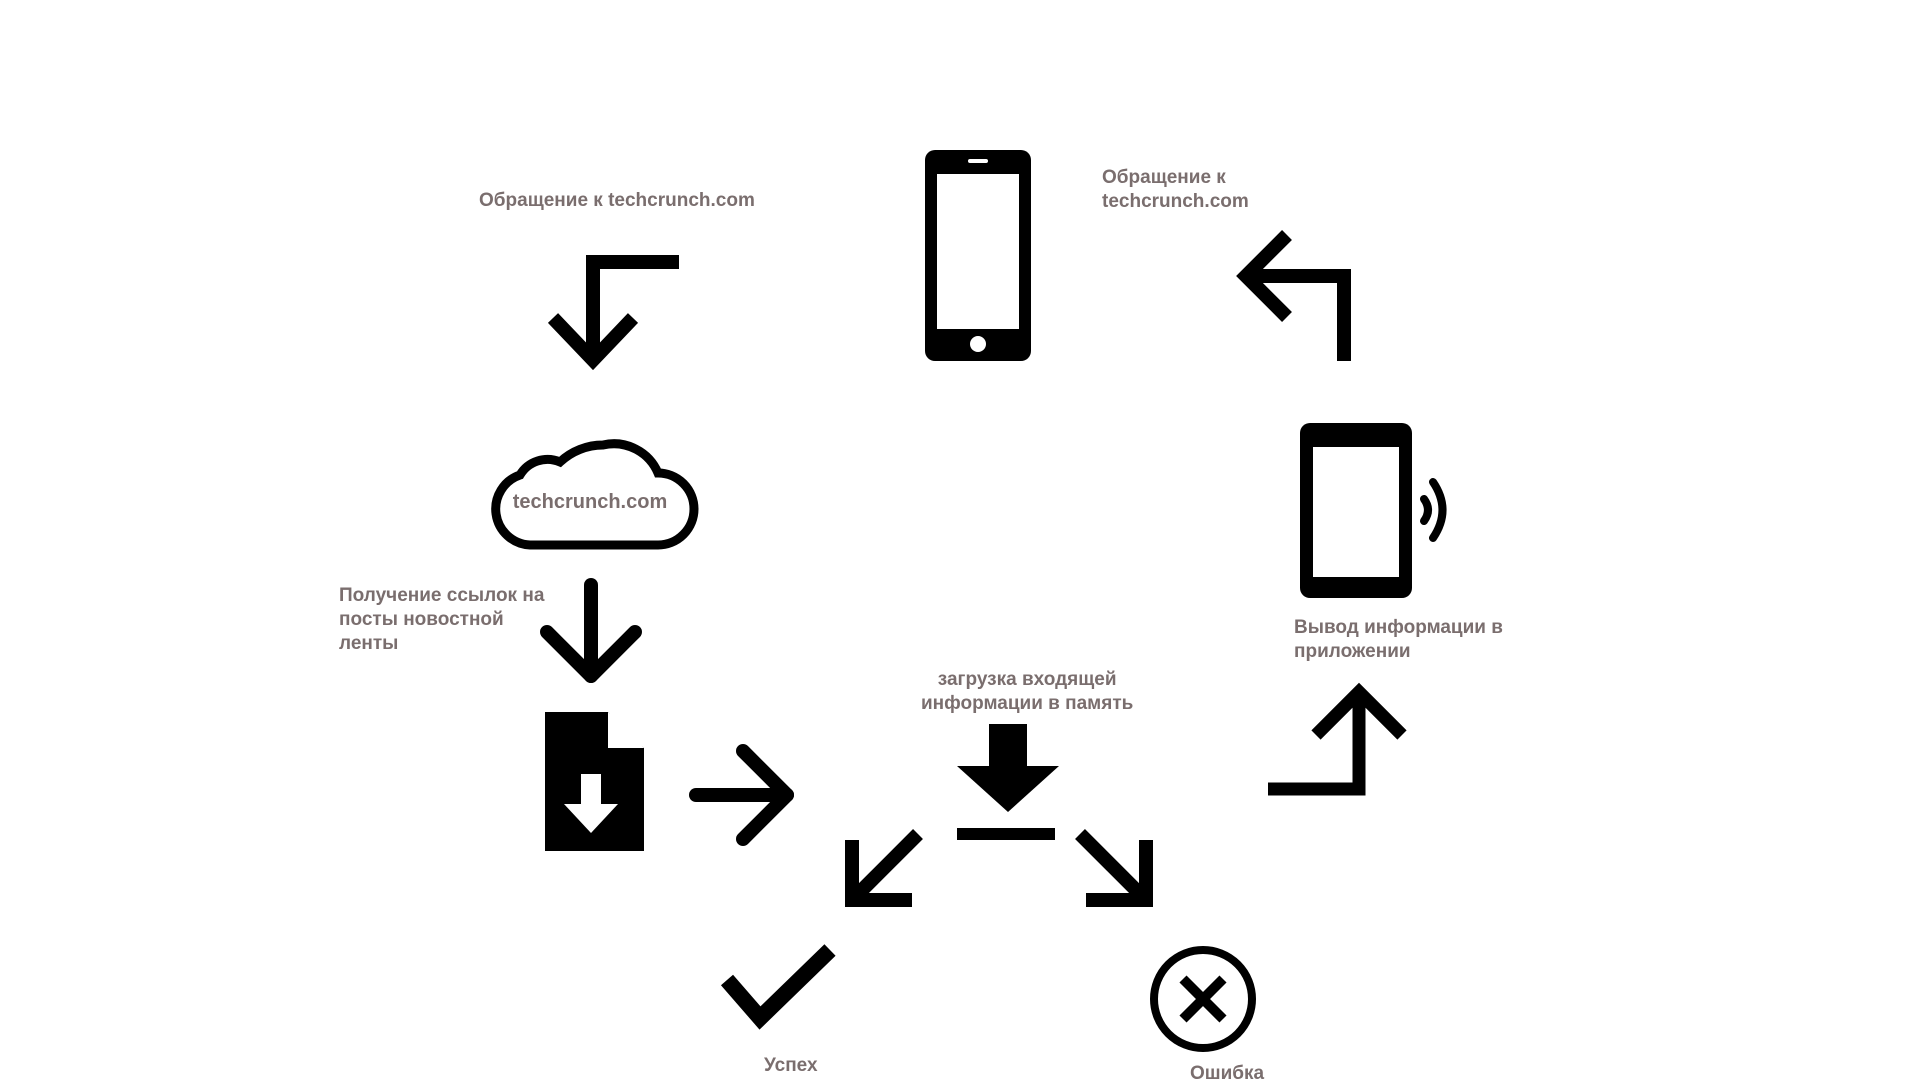 The image size is (1920, 1084). I want to click on error-circle-icon, so click(1203, 999).